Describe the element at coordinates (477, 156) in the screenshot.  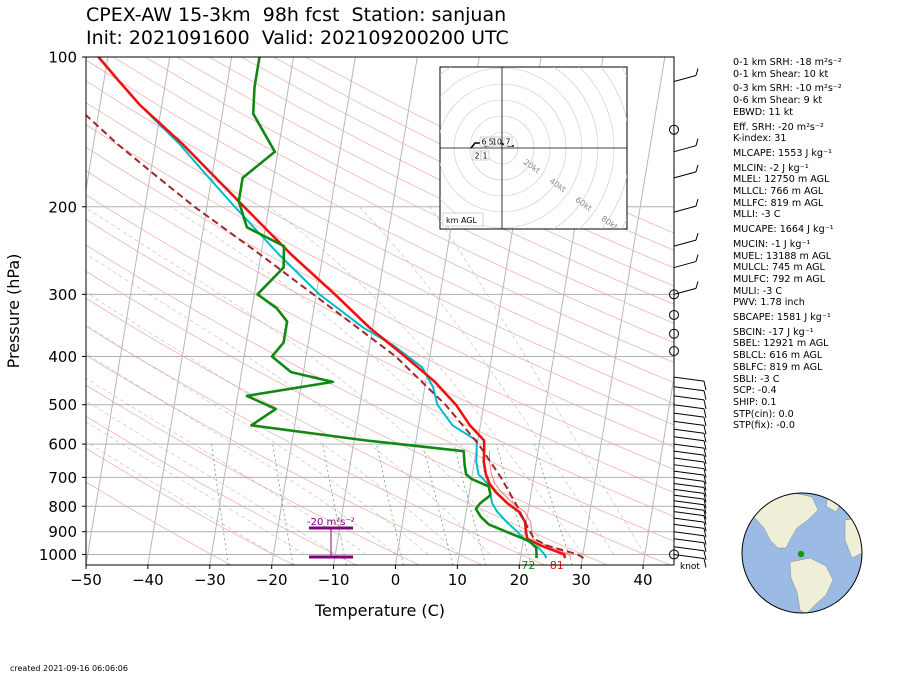
I see `hodograph-height-label: 2` at that location.